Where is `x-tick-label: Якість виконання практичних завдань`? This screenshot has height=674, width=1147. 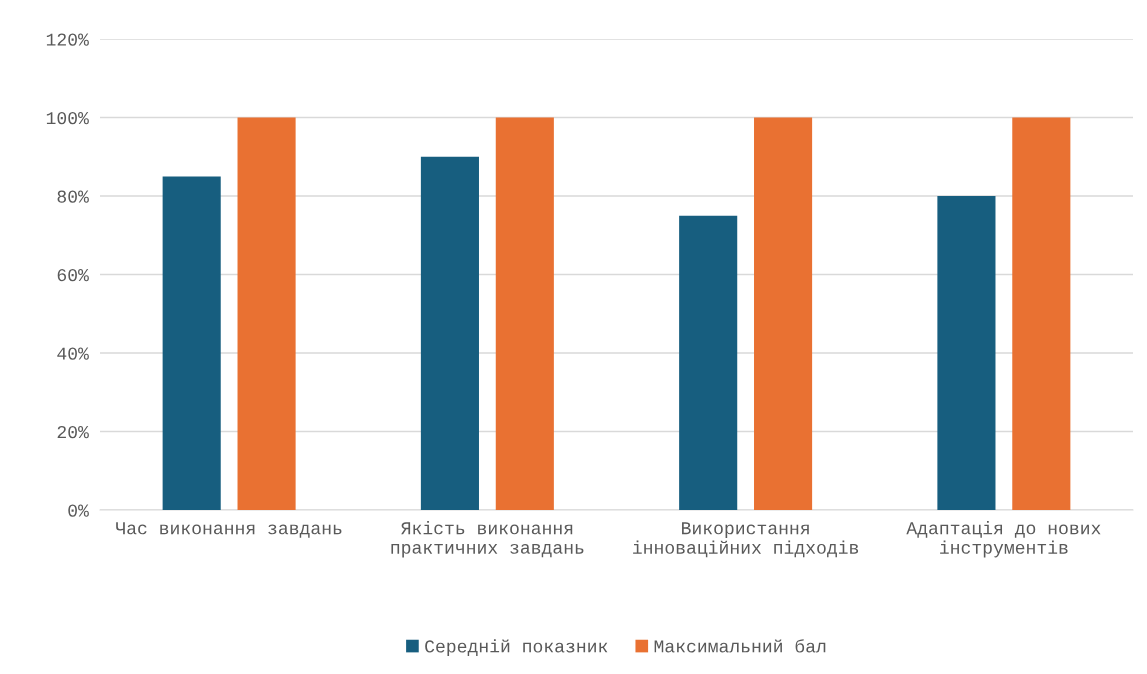
x-tick-label: Якість виконання практичних завдань is located at coordinates (487, 539).